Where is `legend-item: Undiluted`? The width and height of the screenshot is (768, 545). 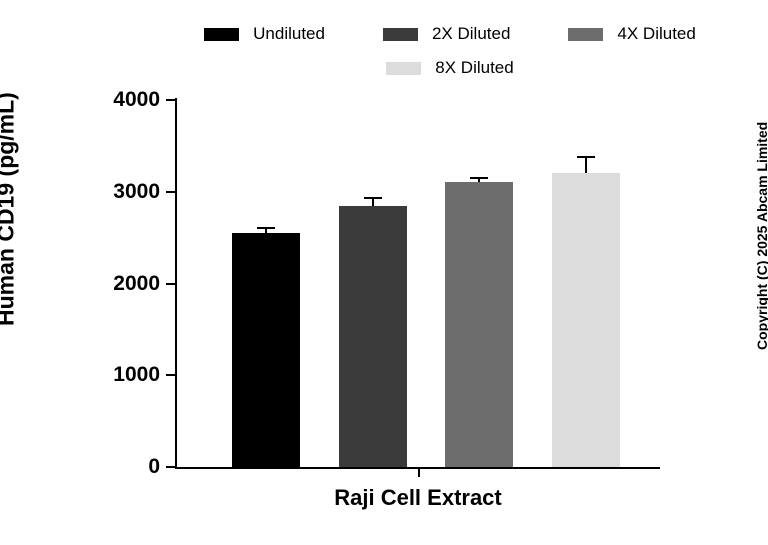 legend-item: Undiluted is located at coordinates (264, 34).